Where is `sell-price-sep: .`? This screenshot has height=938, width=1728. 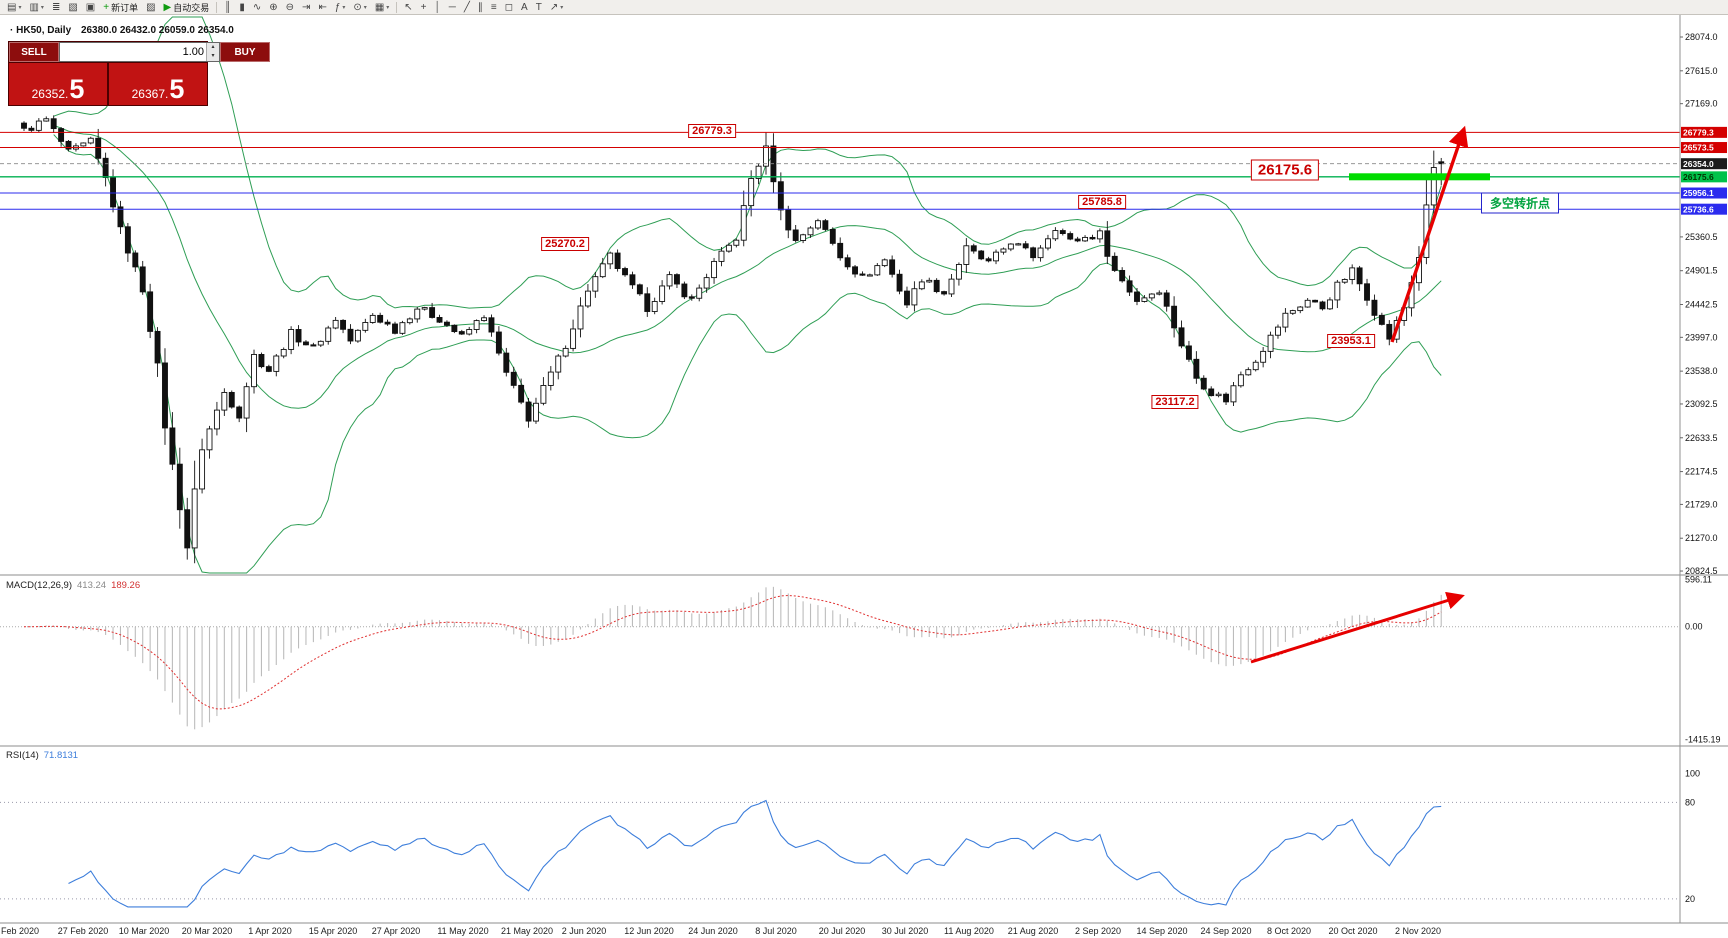
sell-price-sep: . is located at coordinates (67, 94).